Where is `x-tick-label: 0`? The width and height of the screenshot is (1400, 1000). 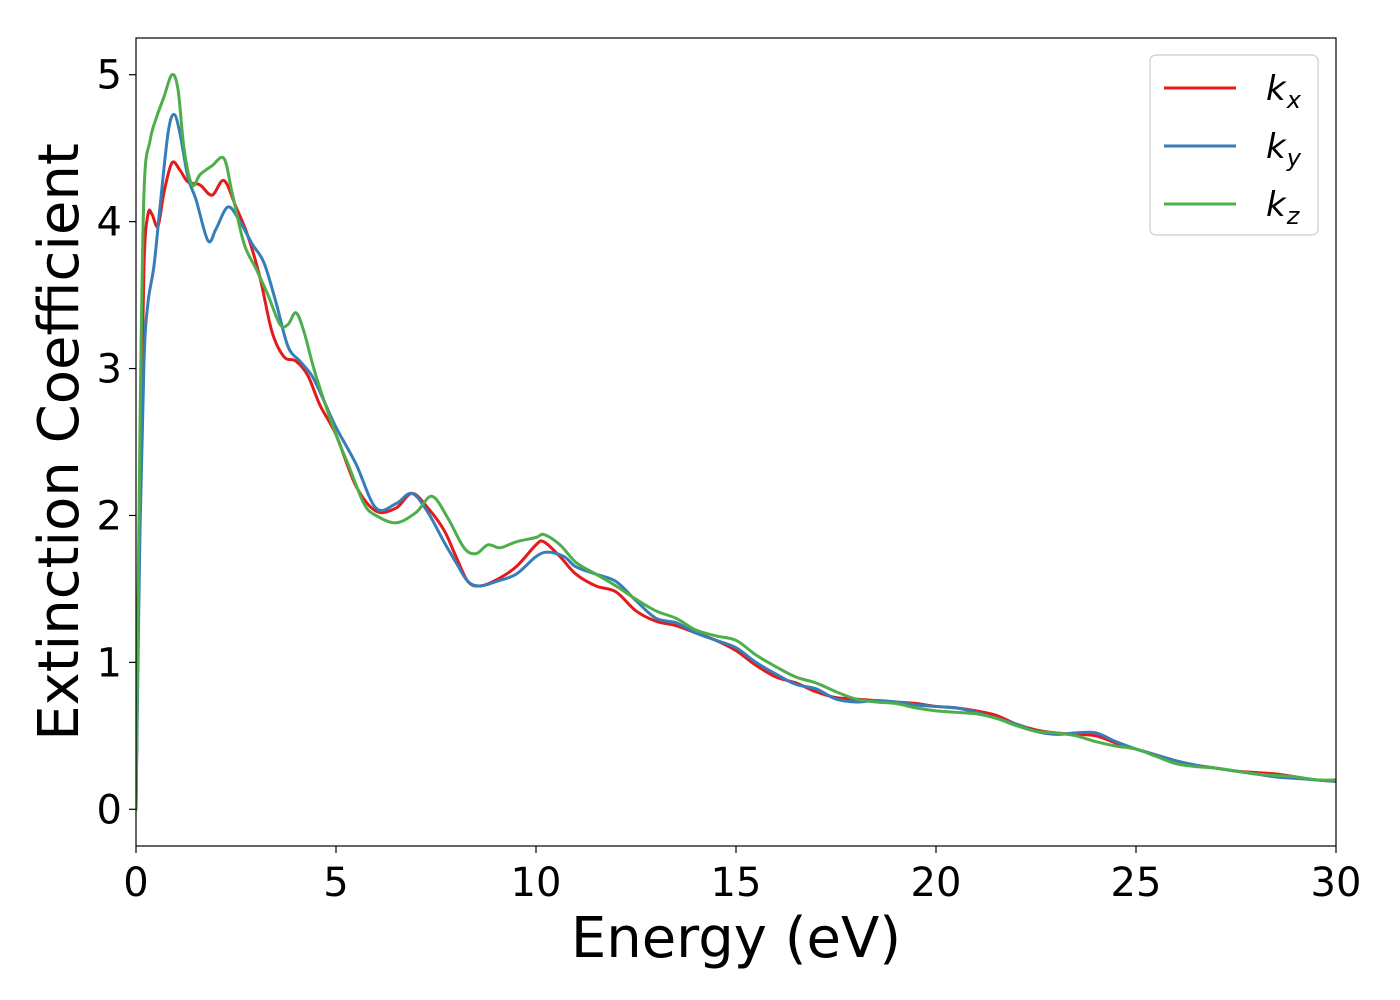
x-tick-label: 0 is located at coordinates (135, 883).